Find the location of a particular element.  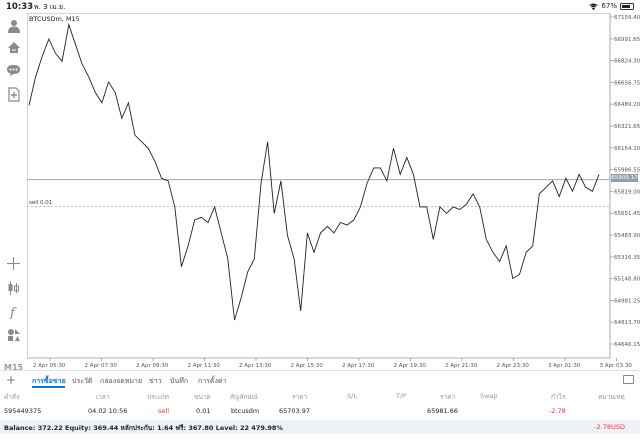

tab-news: ข่าว is located at coordinates (155, 381).